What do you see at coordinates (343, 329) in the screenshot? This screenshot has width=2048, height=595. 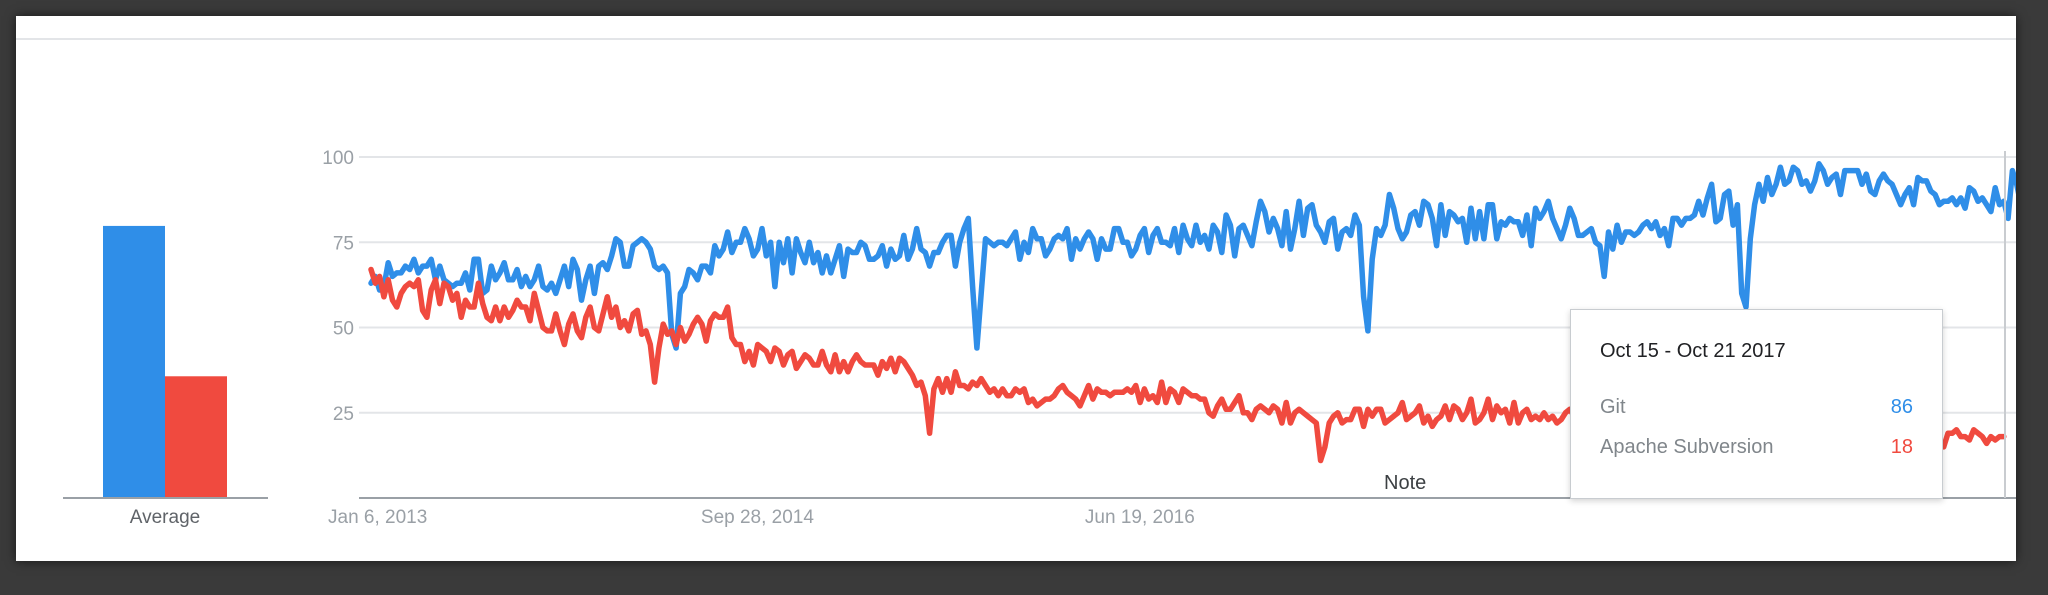 I see `y-tick-label: 50` at bounding box center [343, 329].